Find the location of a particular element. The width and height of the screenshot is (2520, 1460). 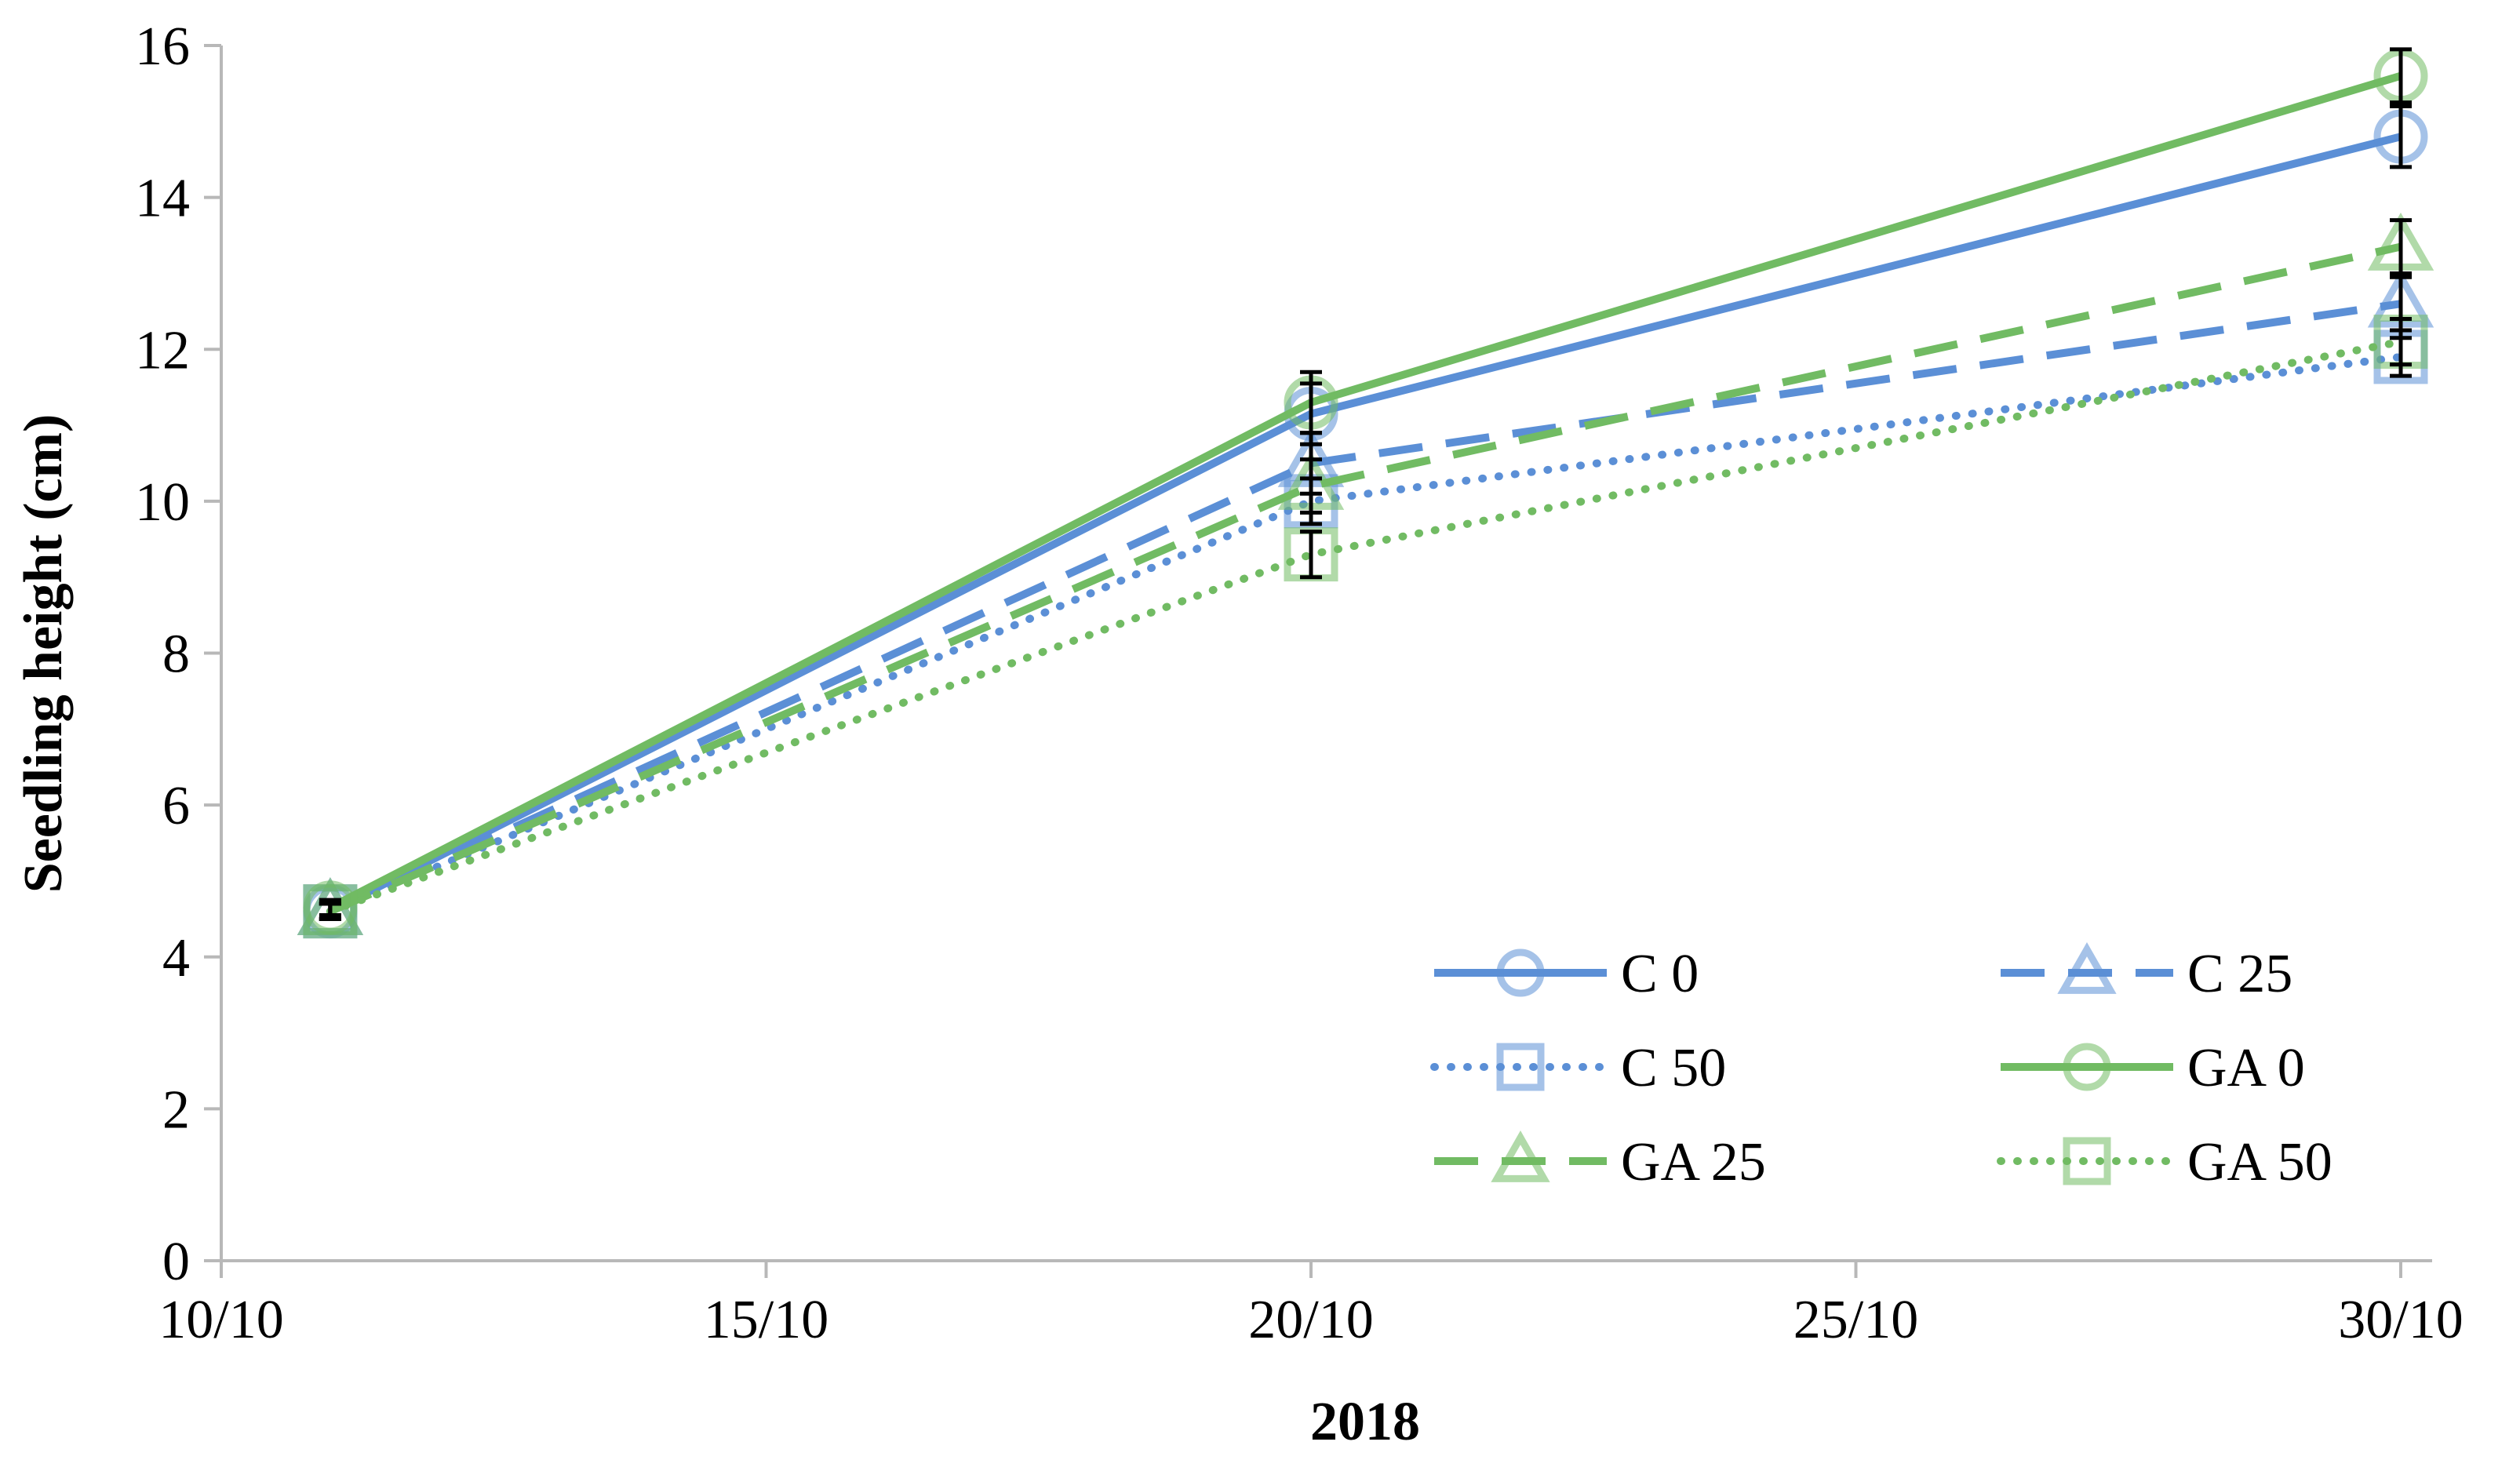

legend-label: GA 50 is located at coordinates (2259, 1162).